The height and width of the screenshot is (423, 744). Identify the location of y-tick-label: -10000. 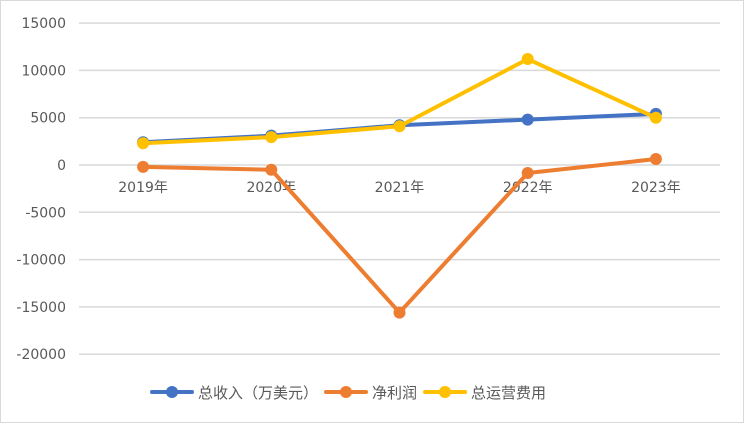
(41, 261).